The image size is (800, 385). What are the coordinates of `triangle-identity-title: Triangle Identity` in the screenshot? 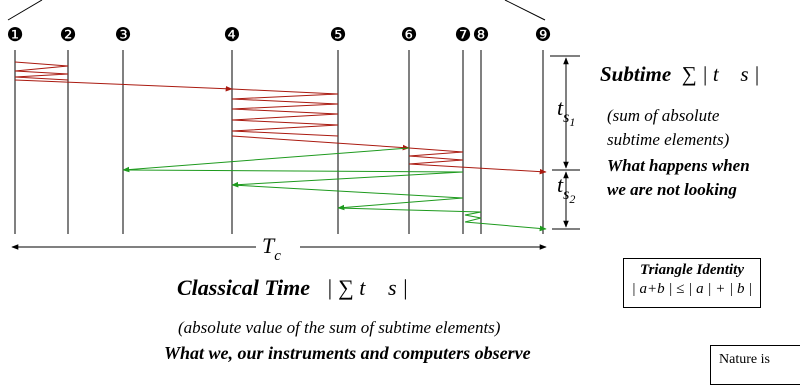 It's located at (692, 270).